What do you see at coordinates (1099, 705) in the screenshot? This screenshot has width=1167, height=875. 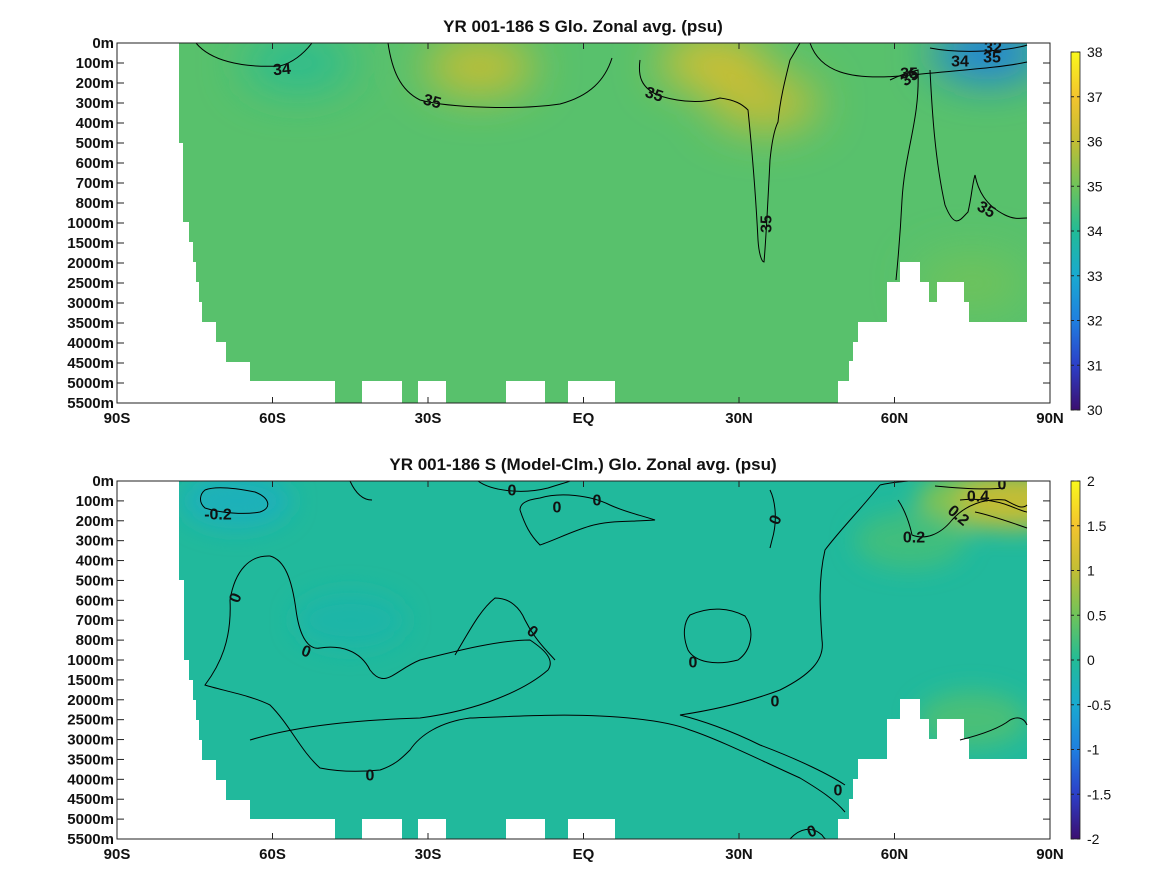 I see `colorbar-tick-label: -0.5` at bounding box center [1099, 705].